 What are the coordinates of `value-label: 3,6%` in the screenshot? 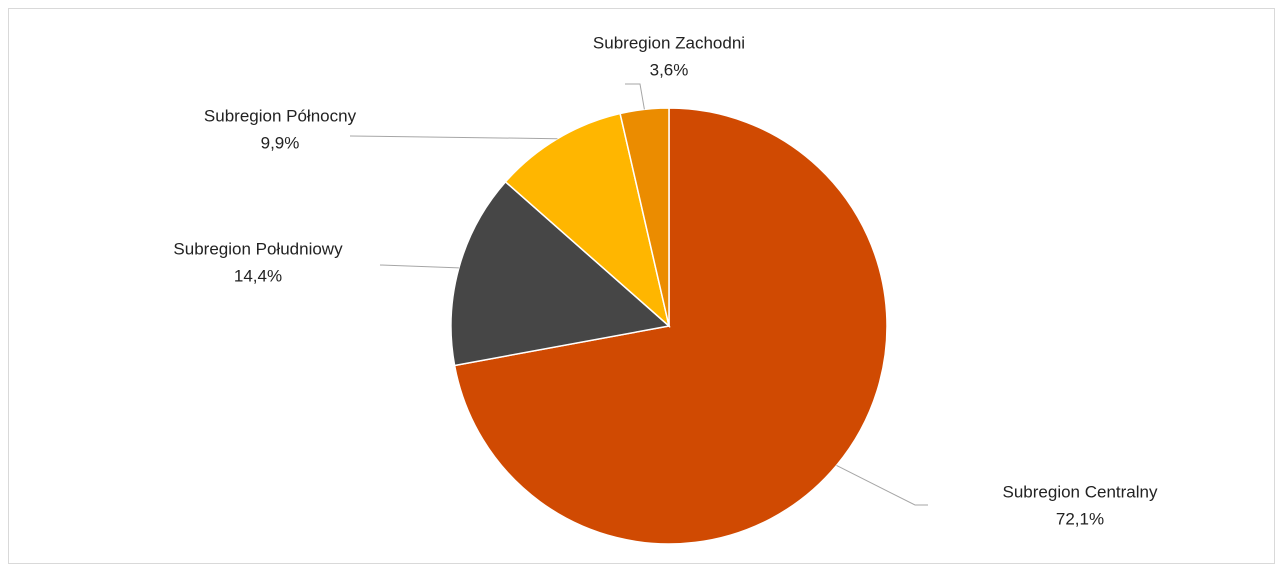 It's located at (669, 69).